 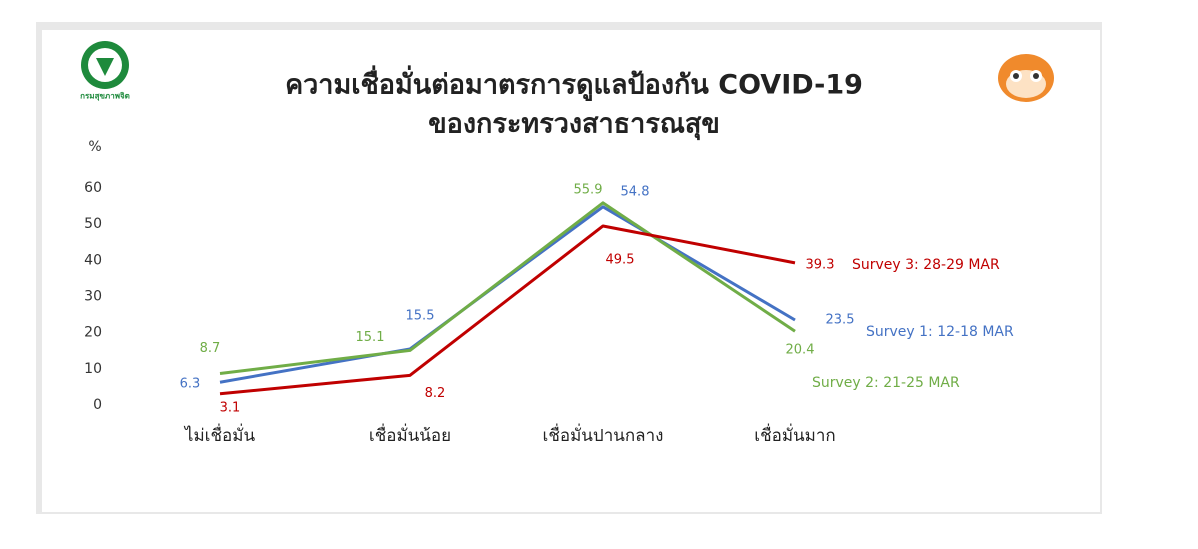 What do you see at coordinates (94, 147) in the screenshot?
I see `y-axis-label: %` at bounding box center [94, 147].